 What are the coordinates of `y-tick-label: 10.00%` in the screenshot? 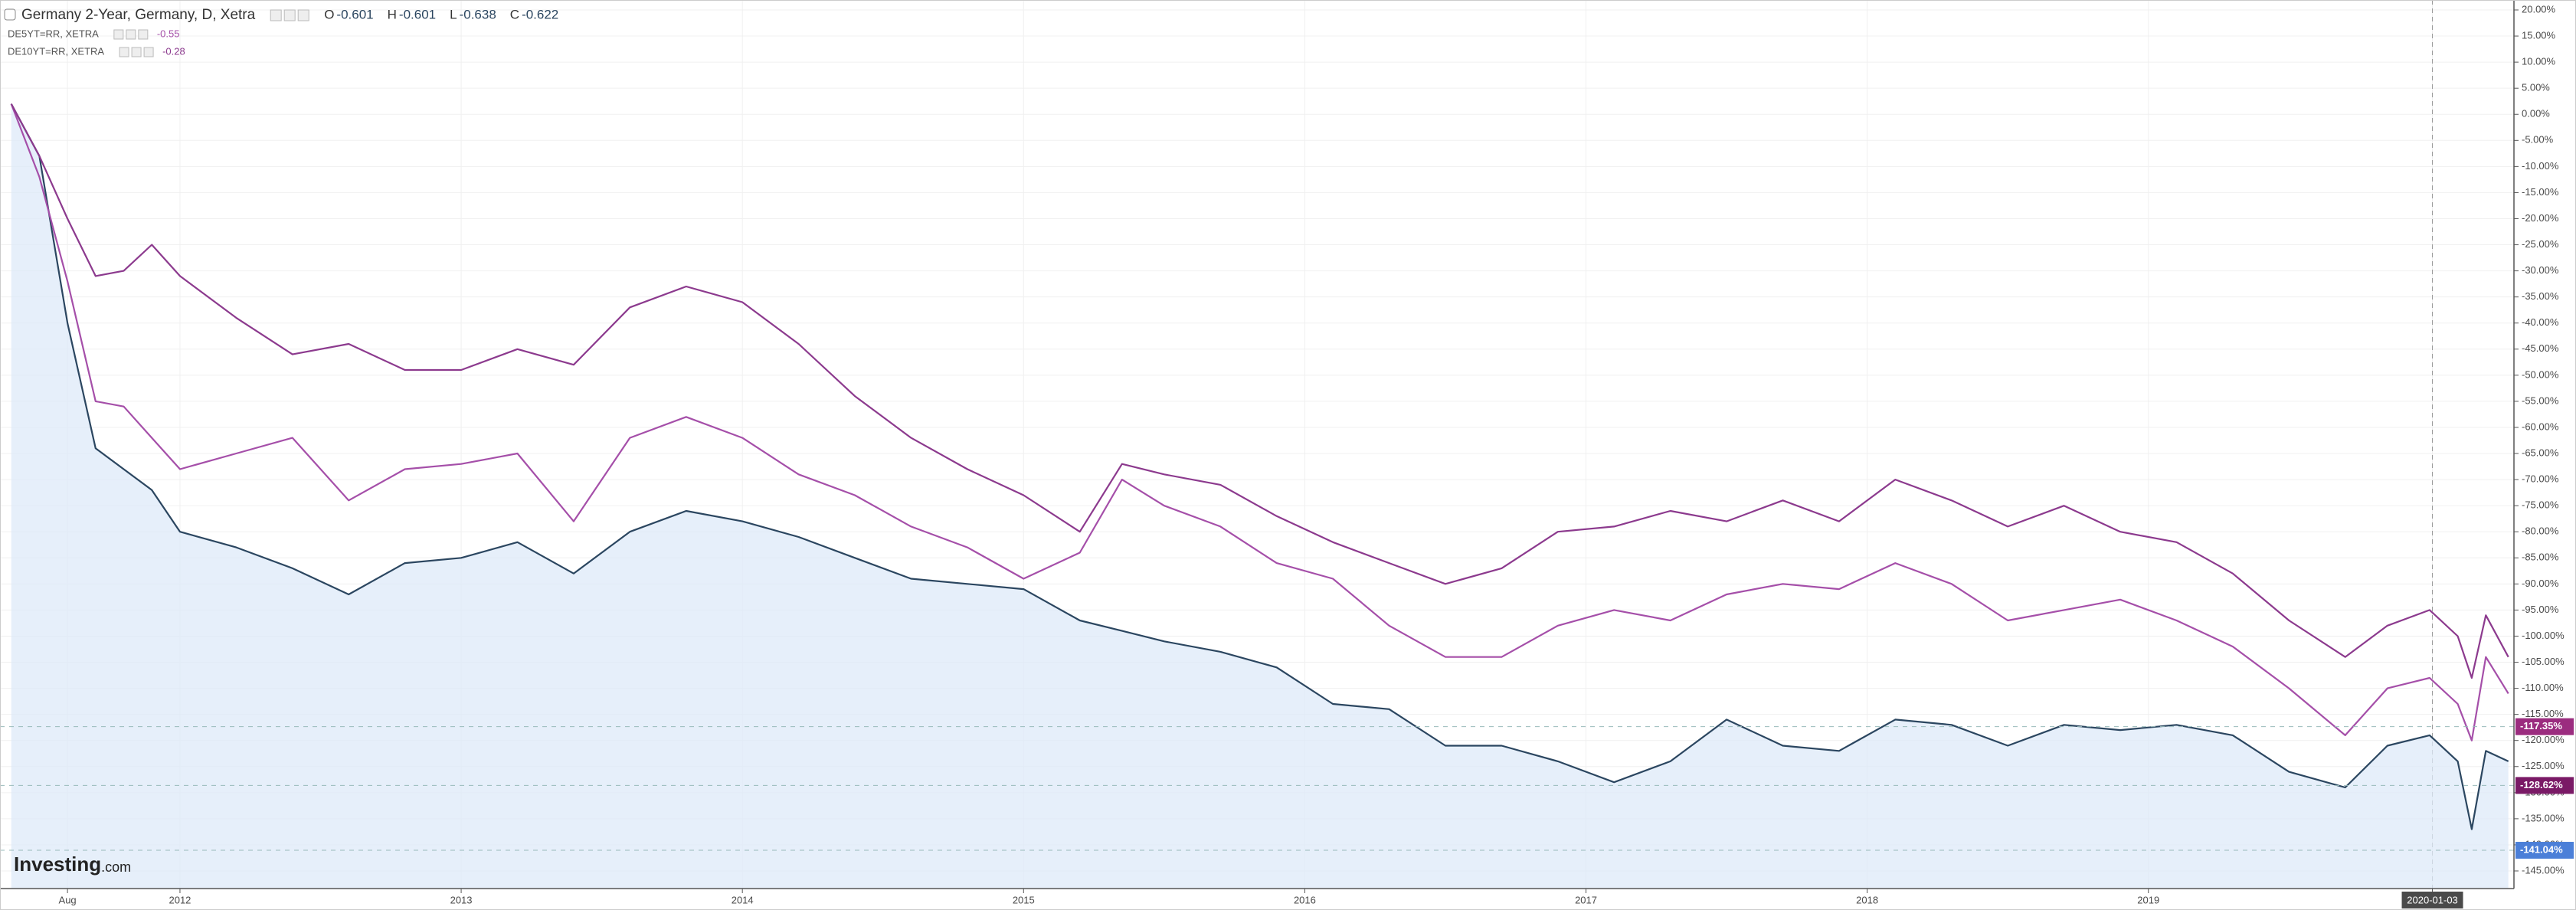 It's located at (2539, 61).